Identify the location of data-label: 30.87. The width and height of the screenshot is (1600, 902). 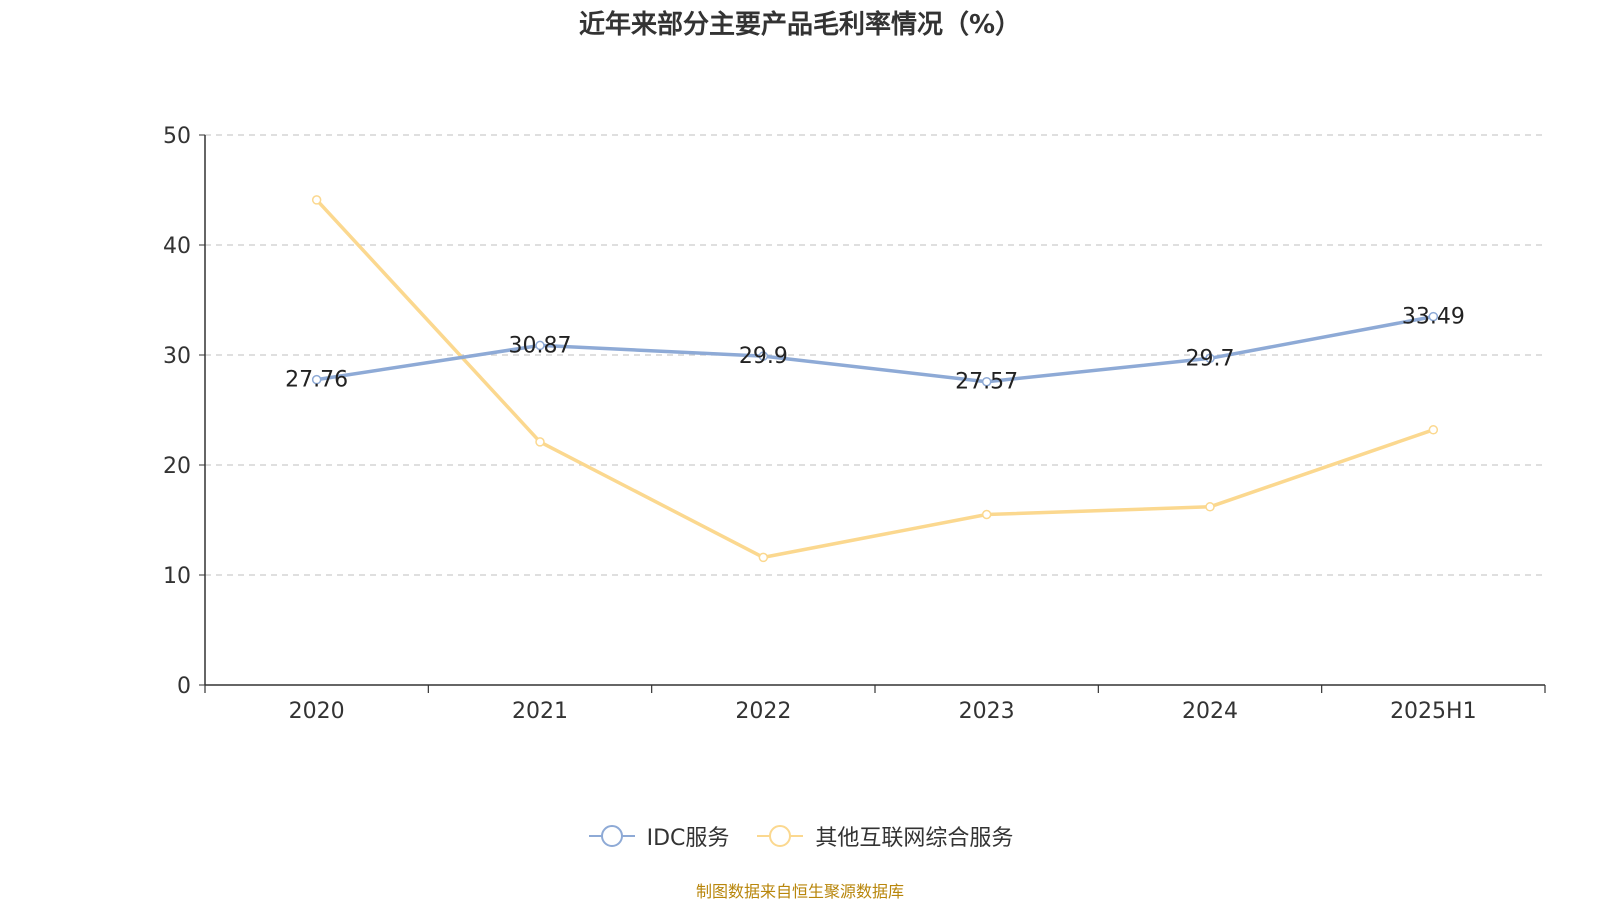
(540, 345).